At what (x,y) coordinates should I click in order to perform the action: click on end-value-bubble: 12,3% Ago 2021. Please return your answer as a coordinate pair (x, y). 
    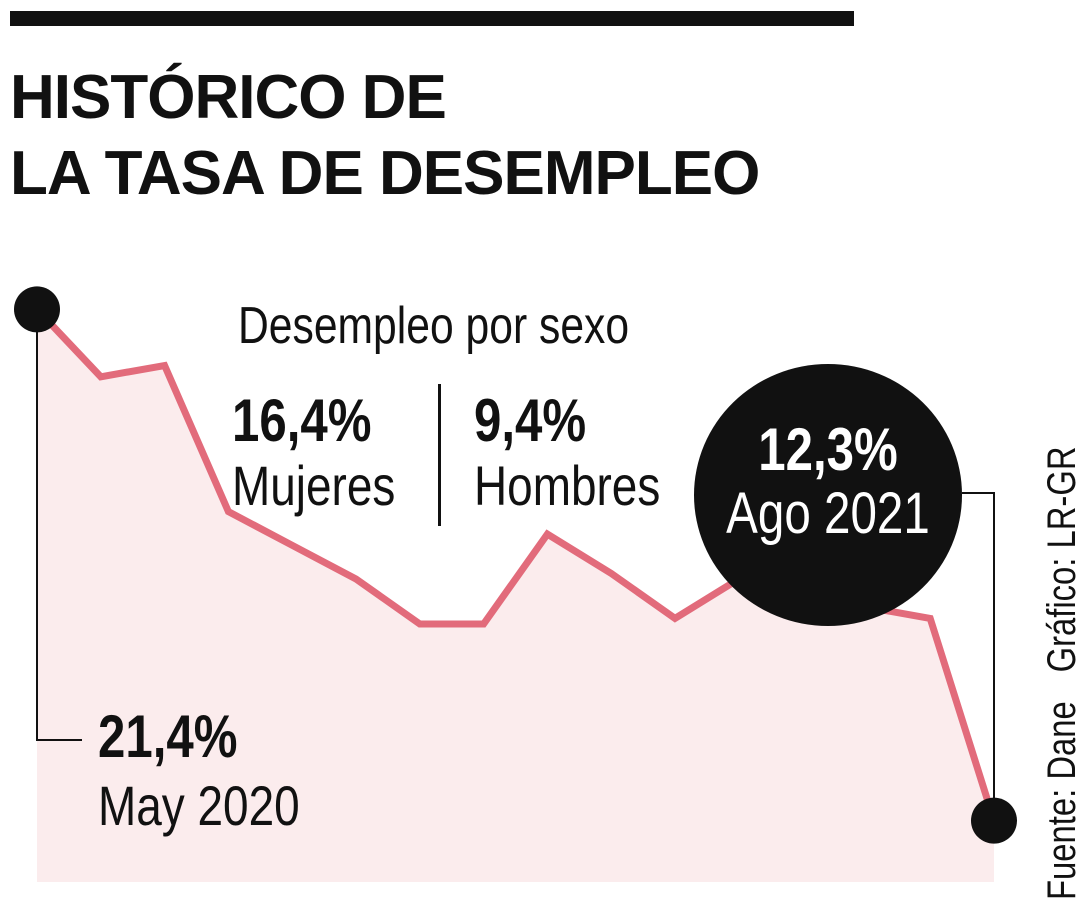
    Looking at the image, I should click on (828, 495).